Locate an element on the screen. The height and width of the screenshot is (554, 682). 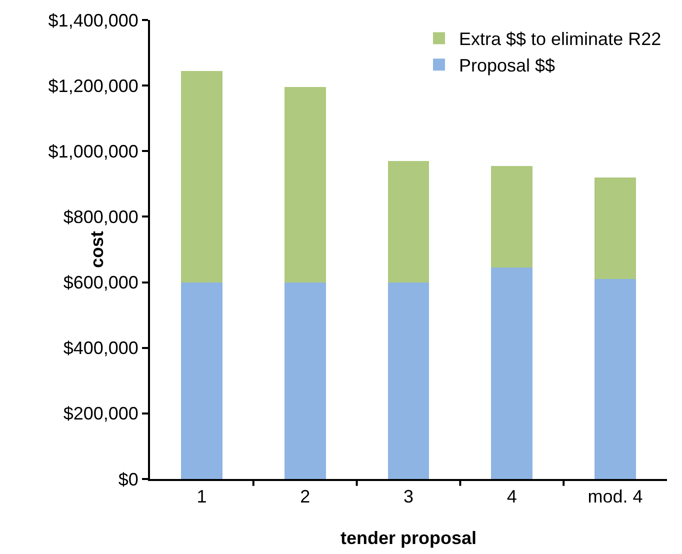
y-tick-label: $1,000,000 is located at coordinates (93, 151).